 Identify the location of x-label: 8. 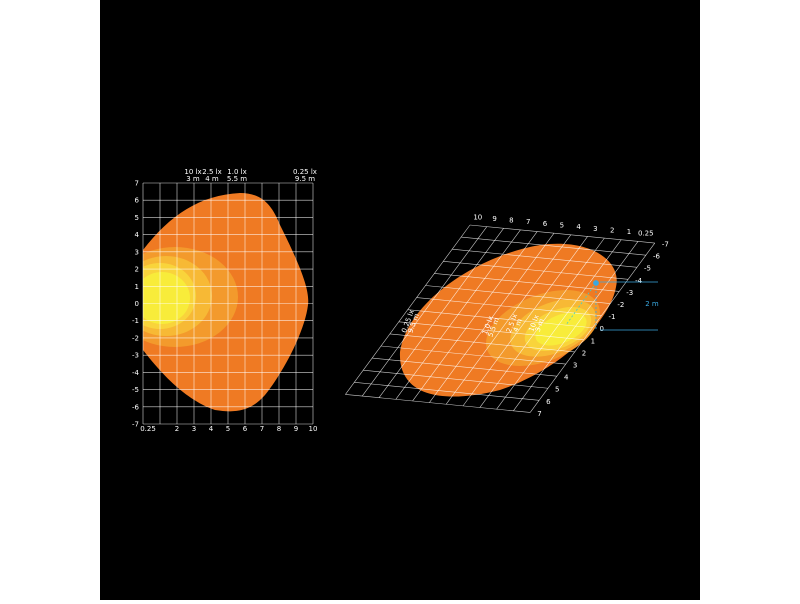
(279, 429).